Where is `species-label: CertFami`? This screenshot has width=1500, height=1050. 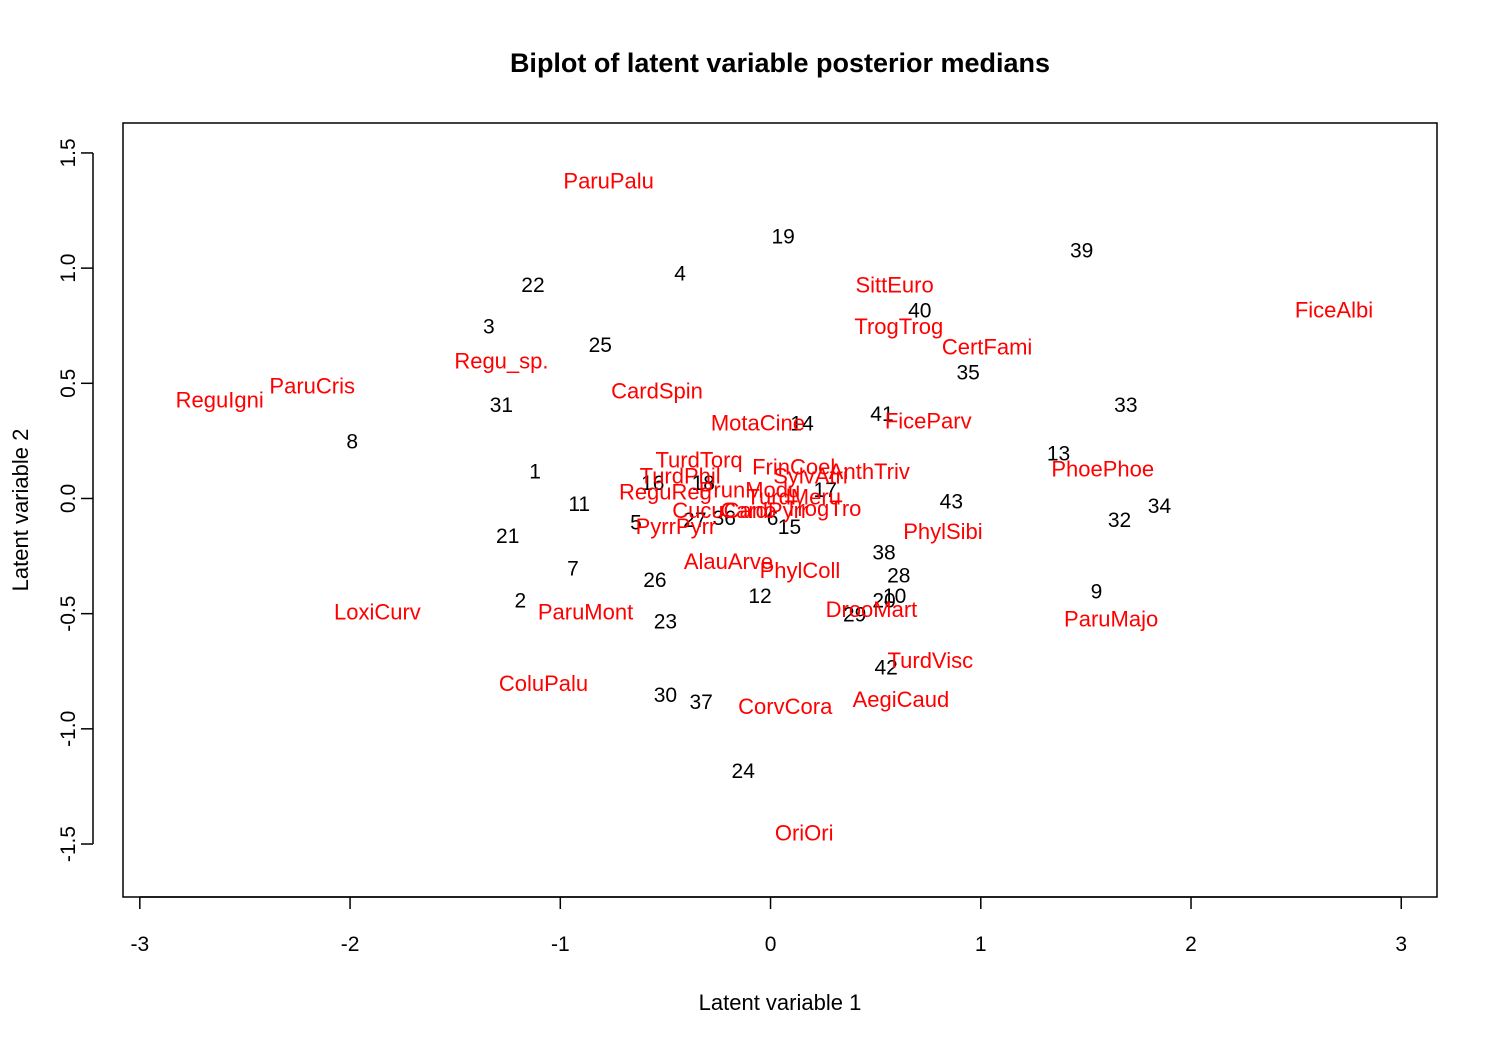
species-label: CertFami is located at coordinates (987, 347).